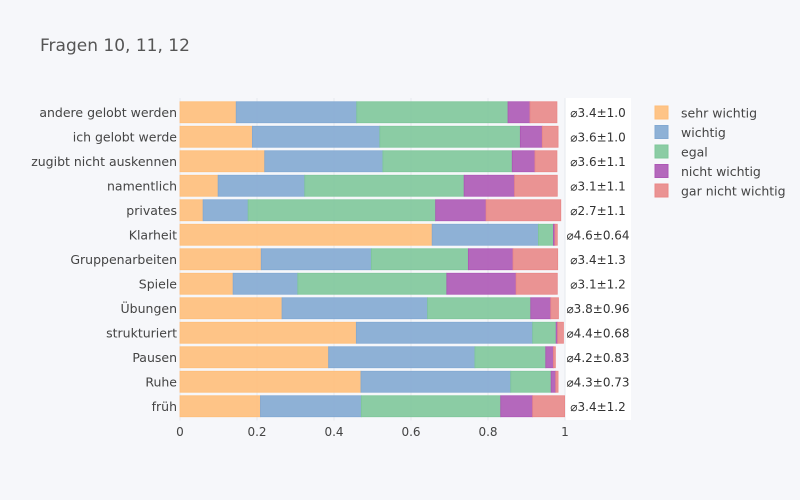 The width and height of the screenshot is (800, 500). What do you see at coordinates (487, 432) in the screenshot?
I see `x-tick-label: 0.8` at bounding box center [487, 432].